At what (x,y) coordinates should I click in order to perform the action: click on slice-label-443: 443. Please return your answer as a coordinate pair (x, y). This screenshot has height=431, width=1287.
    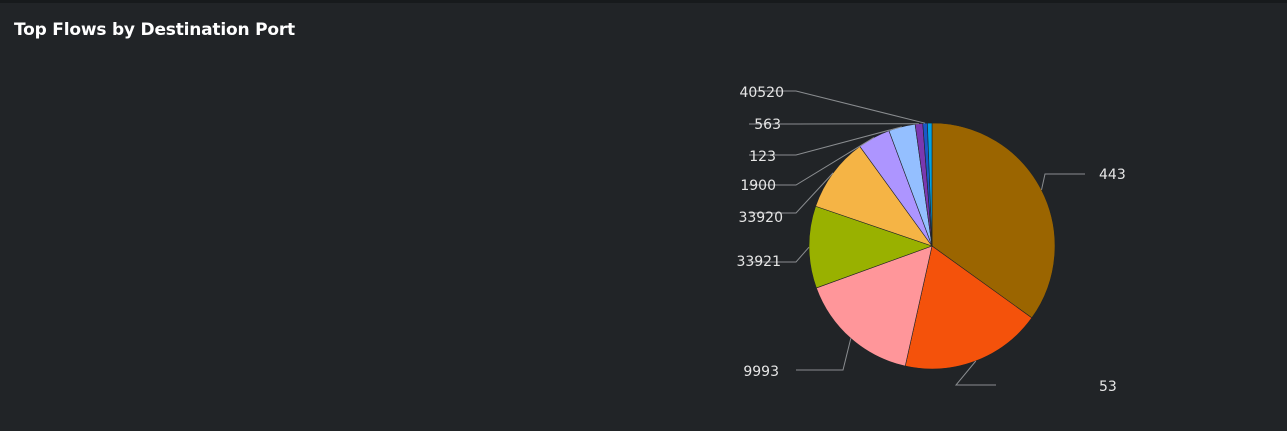
    Looking at the image, I should click on (1112, 175).